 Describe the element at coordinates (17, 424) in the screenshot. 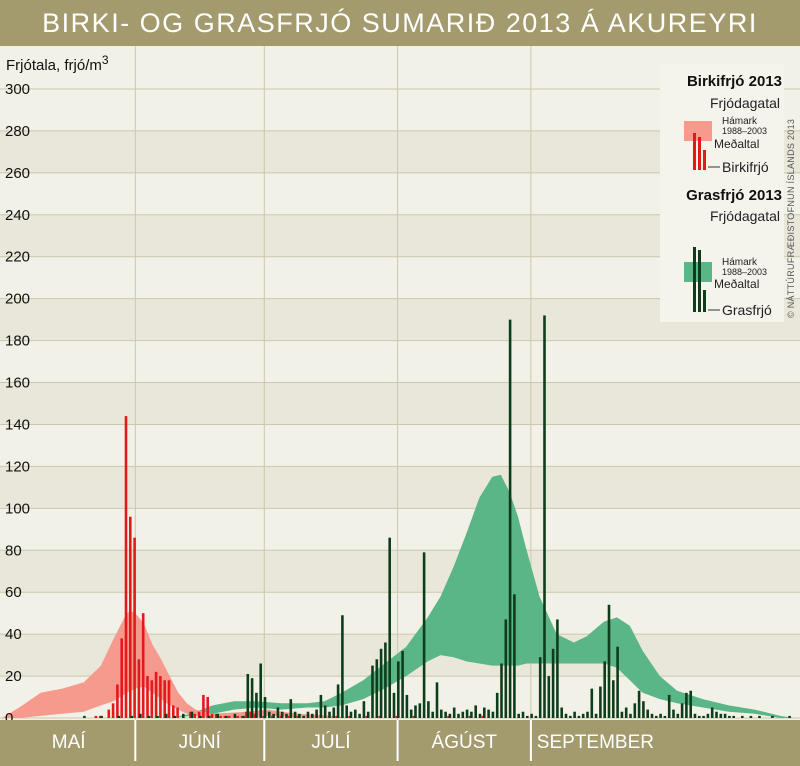

I see `y-tick-label: 140` at that location.